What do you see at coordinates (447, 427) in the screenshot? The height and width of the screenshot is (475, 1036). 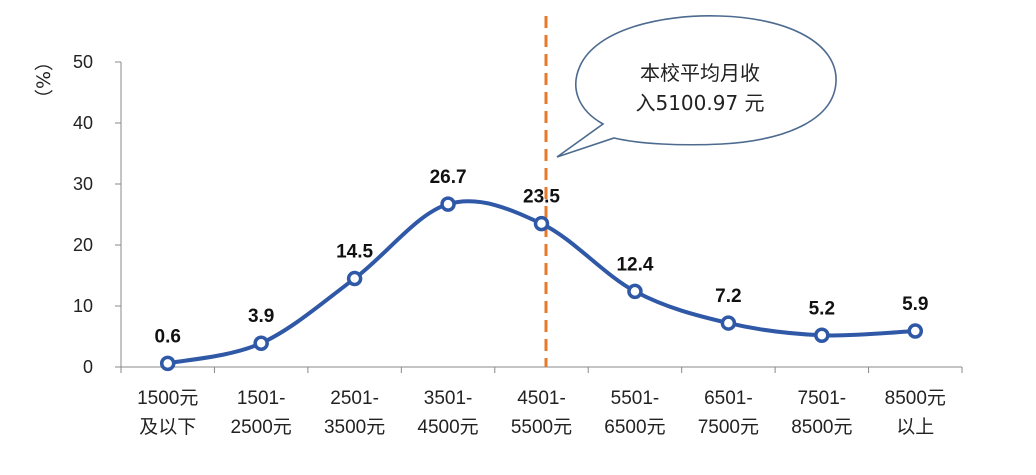 I see `x-tick-label: 4500元` at bounding box center [447, 427].